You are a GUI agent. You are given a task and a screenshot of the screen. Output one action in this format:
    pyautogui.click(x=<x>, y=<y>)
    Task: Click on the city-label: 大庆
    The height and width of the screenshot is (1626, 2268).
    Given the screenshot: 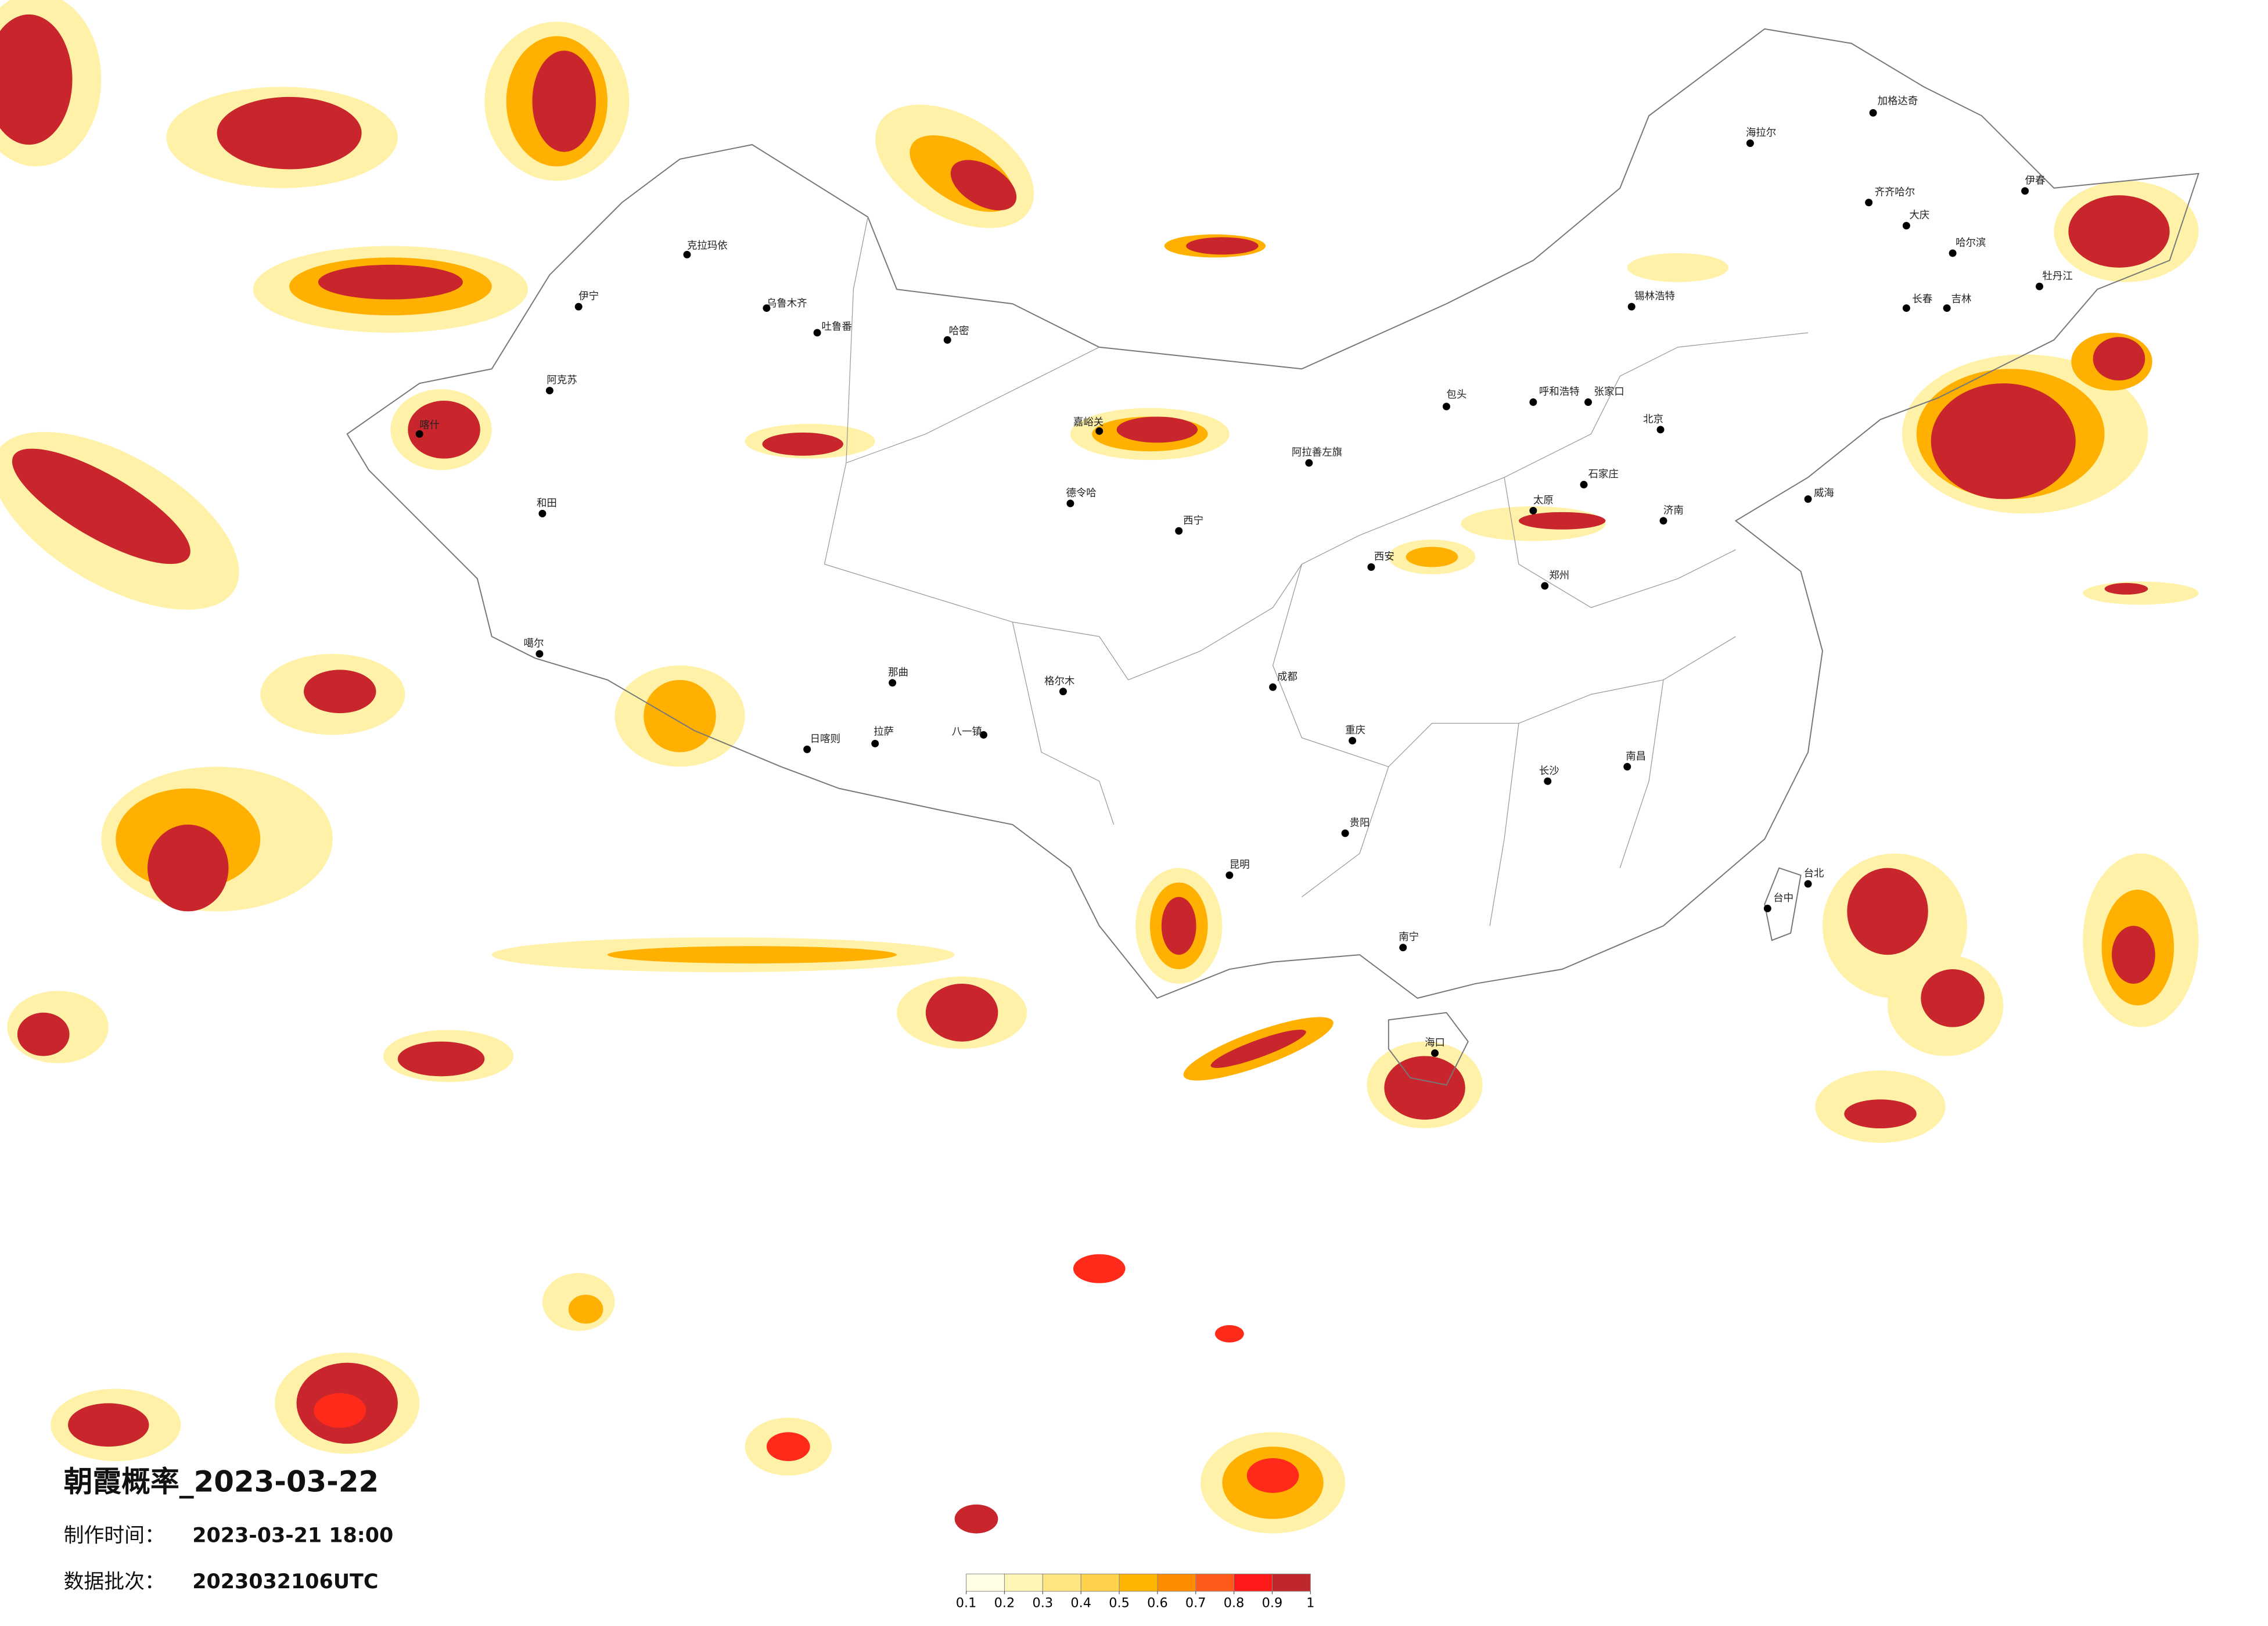 What is the action you would take?
    pyautogui.click(x=1919, y=216)
    